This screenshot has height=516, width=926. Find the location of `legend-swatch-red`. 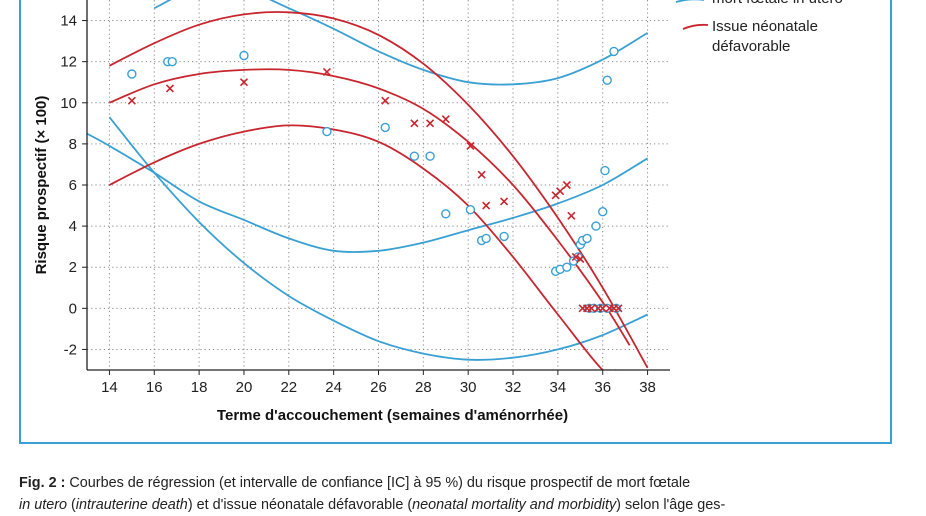

legend-swatch-red is located at coordinates (695, 26).